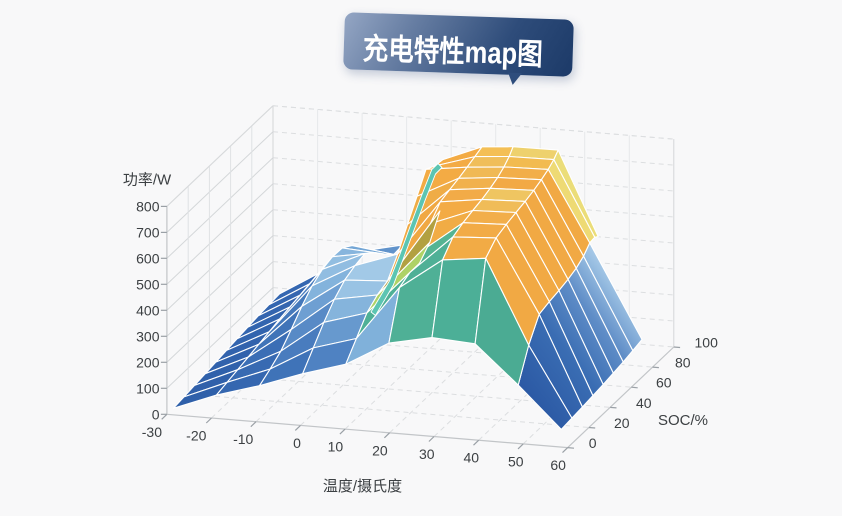 The width and height of the screenshot is (842, 516). I want to click on svg-text: 功率/W, so click(147, 180).